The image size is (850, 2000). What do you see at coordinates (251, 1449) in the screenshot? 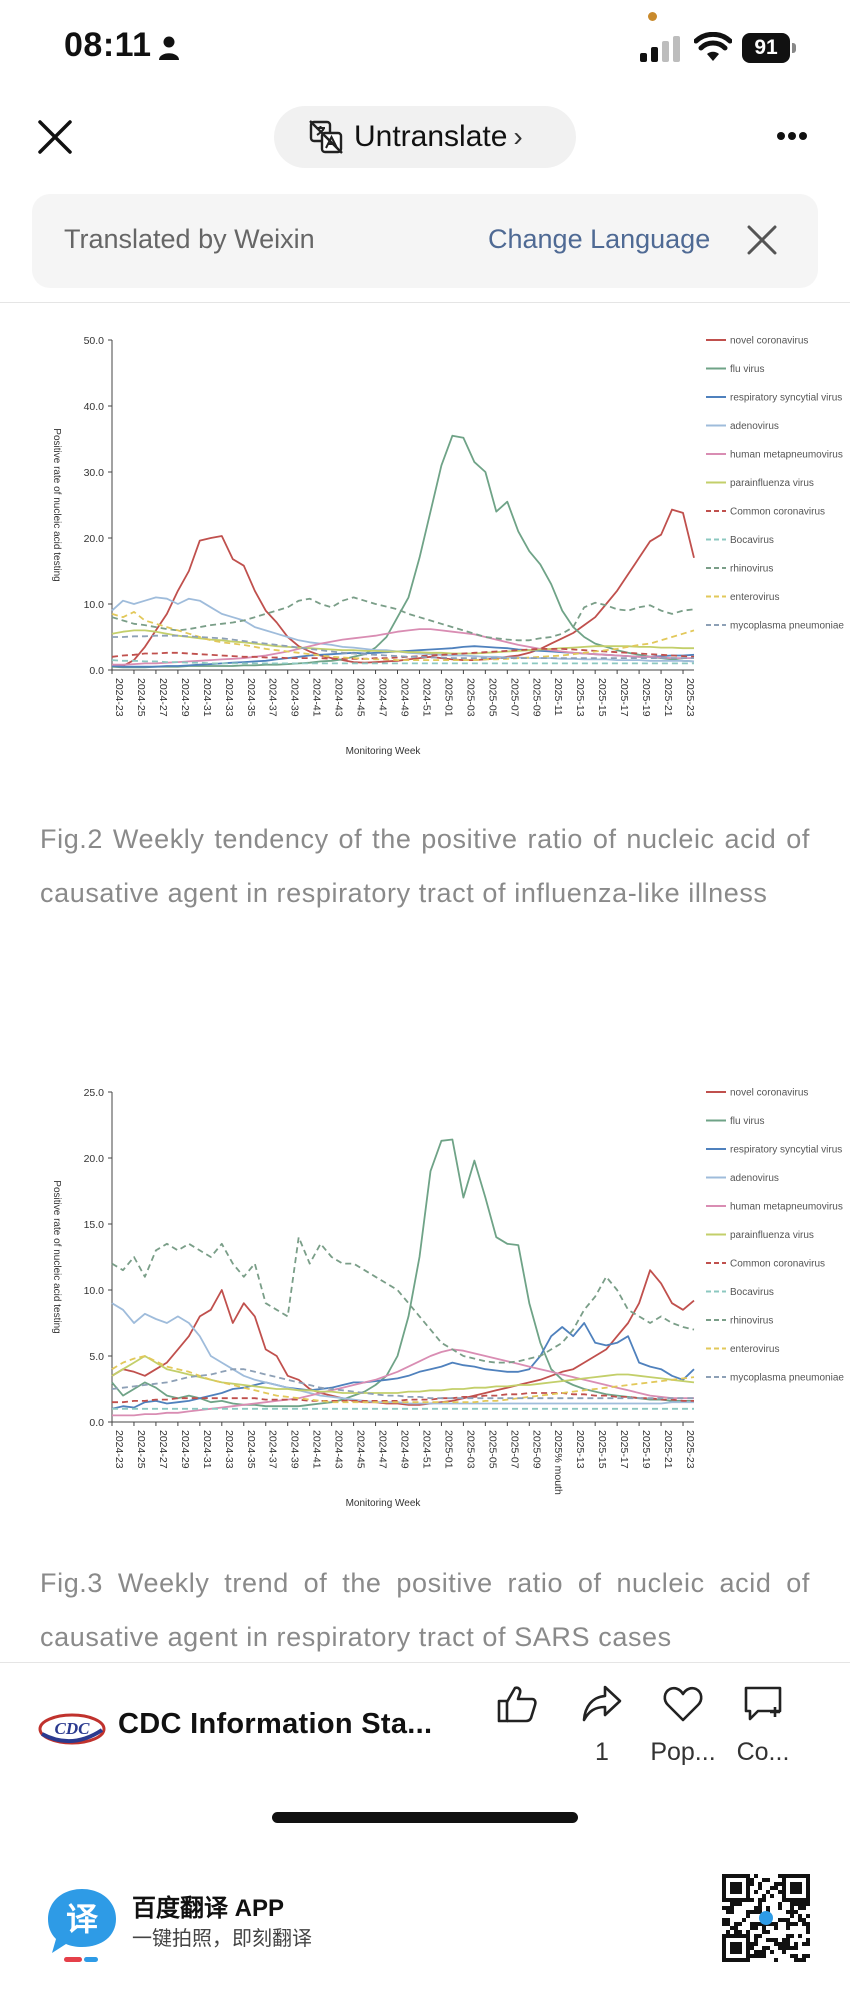
I see `x-tick-label: 2024-35` at bounding box center [251, 1449].